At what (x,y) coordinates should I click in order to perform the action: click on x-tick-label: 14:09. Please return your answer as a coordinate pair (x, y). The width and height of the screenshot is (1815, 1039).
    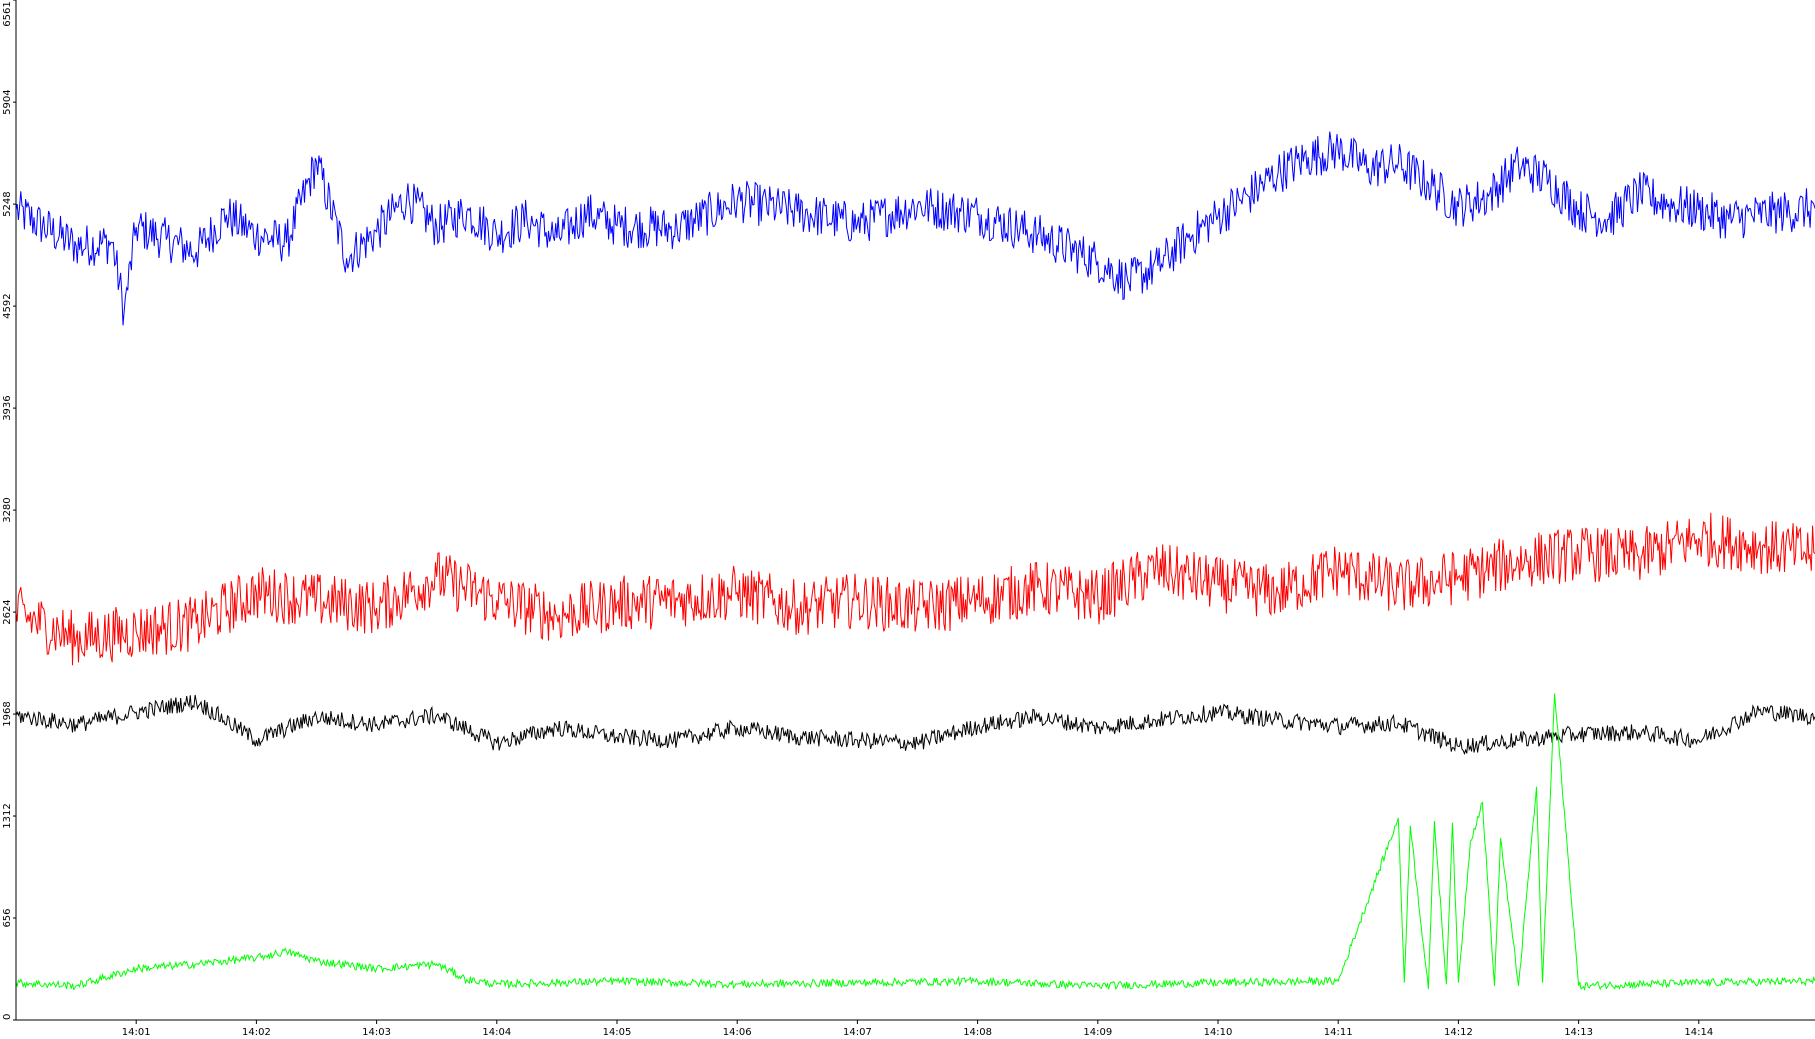
    Looking at the image, I should click on (1097, 1032).